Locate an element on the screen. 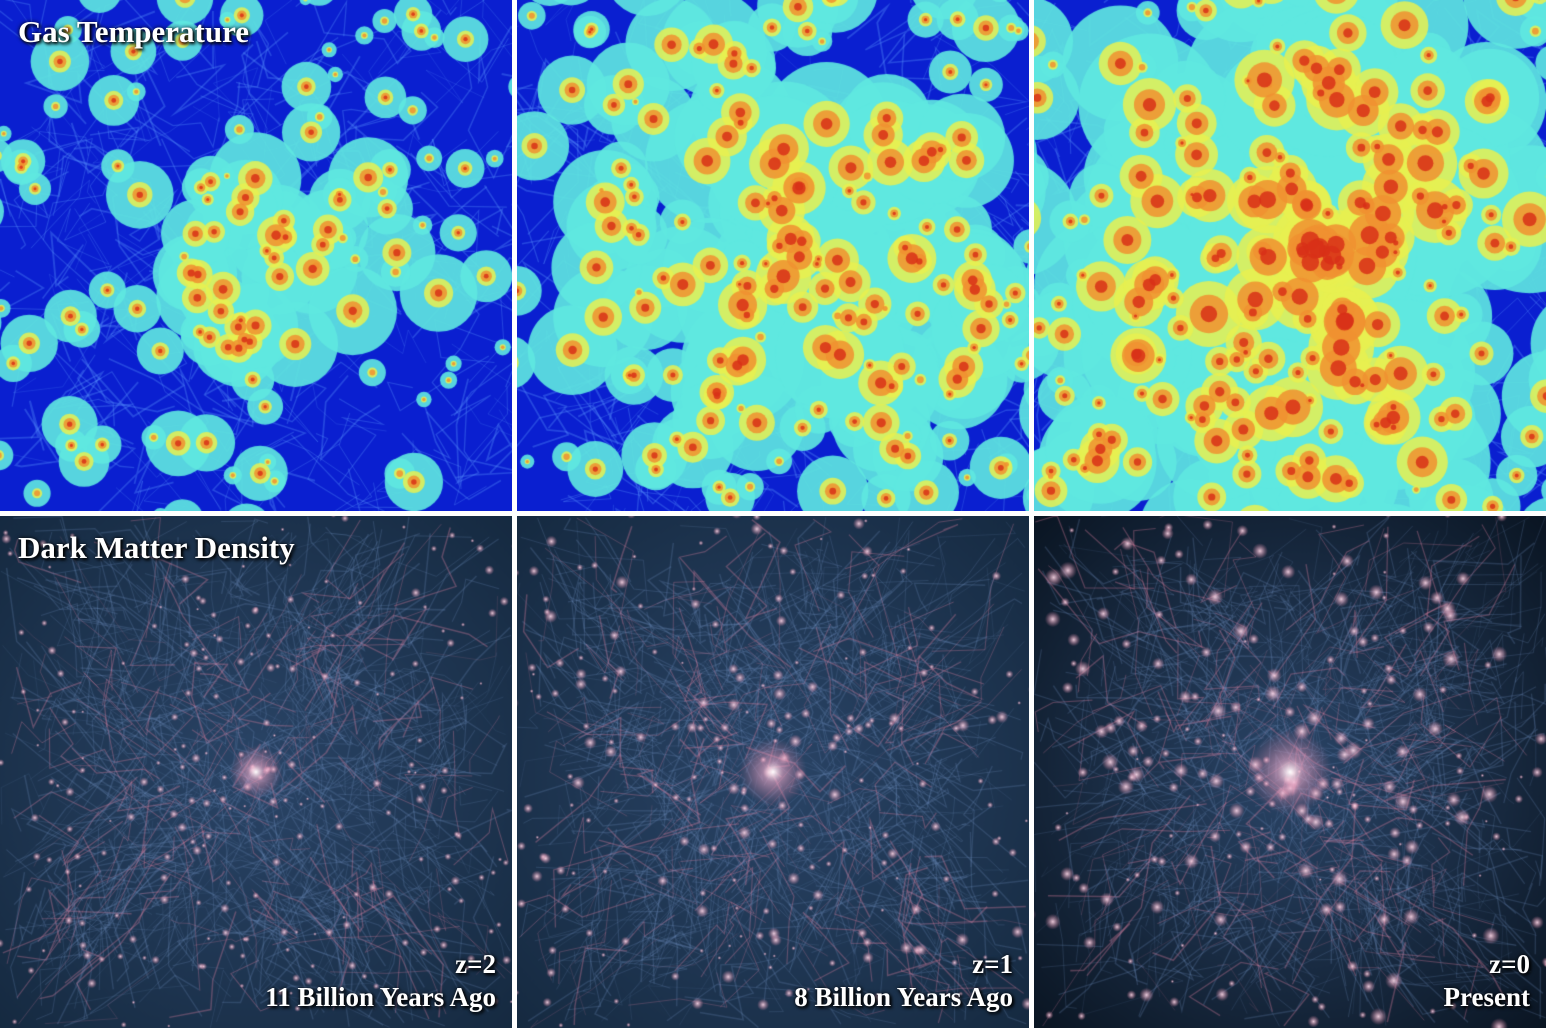 The image size is (1546, 1028). redshift-label: z=0 is located at coordinates (1509, 964).